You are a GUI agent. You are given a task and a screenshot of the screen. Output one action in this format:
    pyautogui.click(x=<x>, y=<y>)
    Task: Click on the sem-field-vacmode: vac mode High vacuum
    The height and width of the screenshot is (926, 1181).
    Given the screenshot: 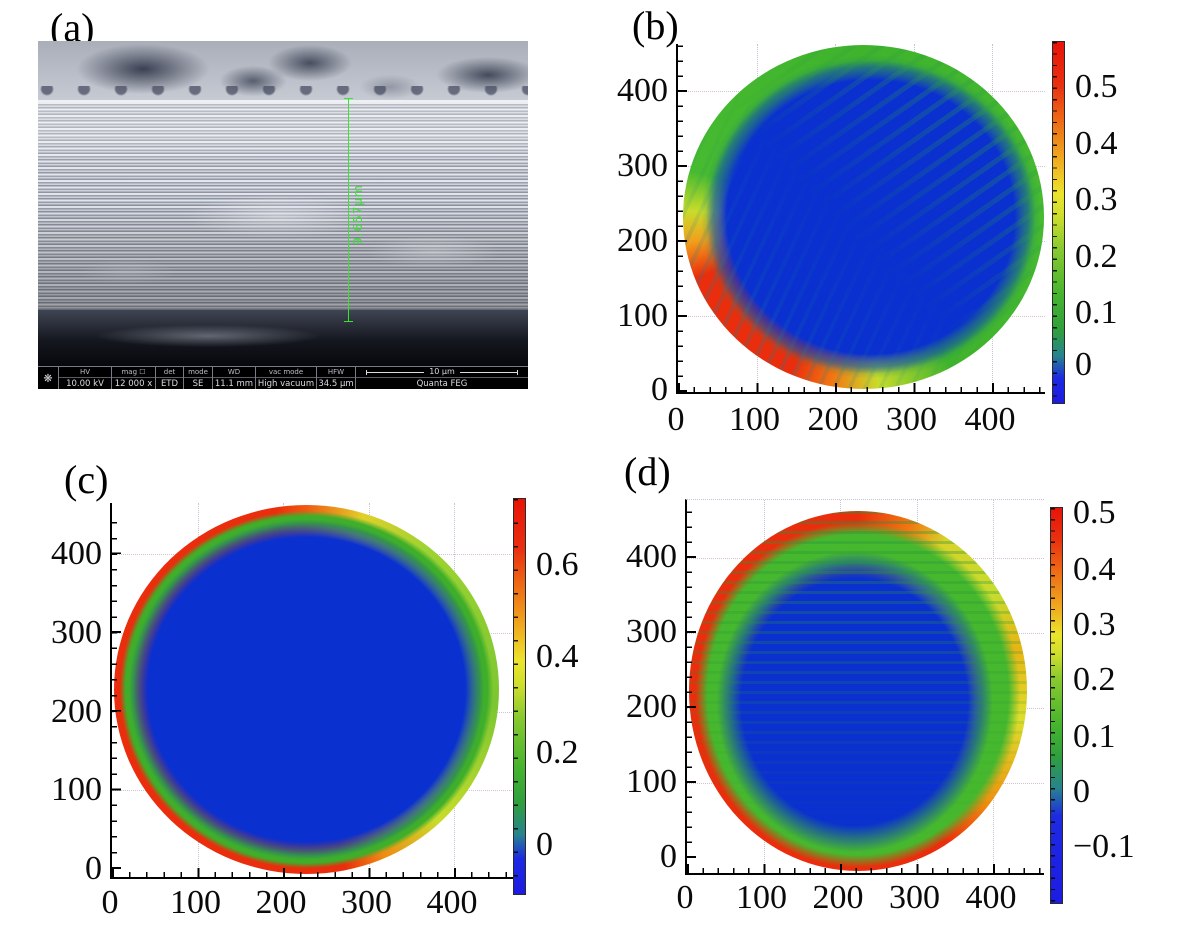 What is the action you would take?
    pyautogui.click(x=286, y=378)
    